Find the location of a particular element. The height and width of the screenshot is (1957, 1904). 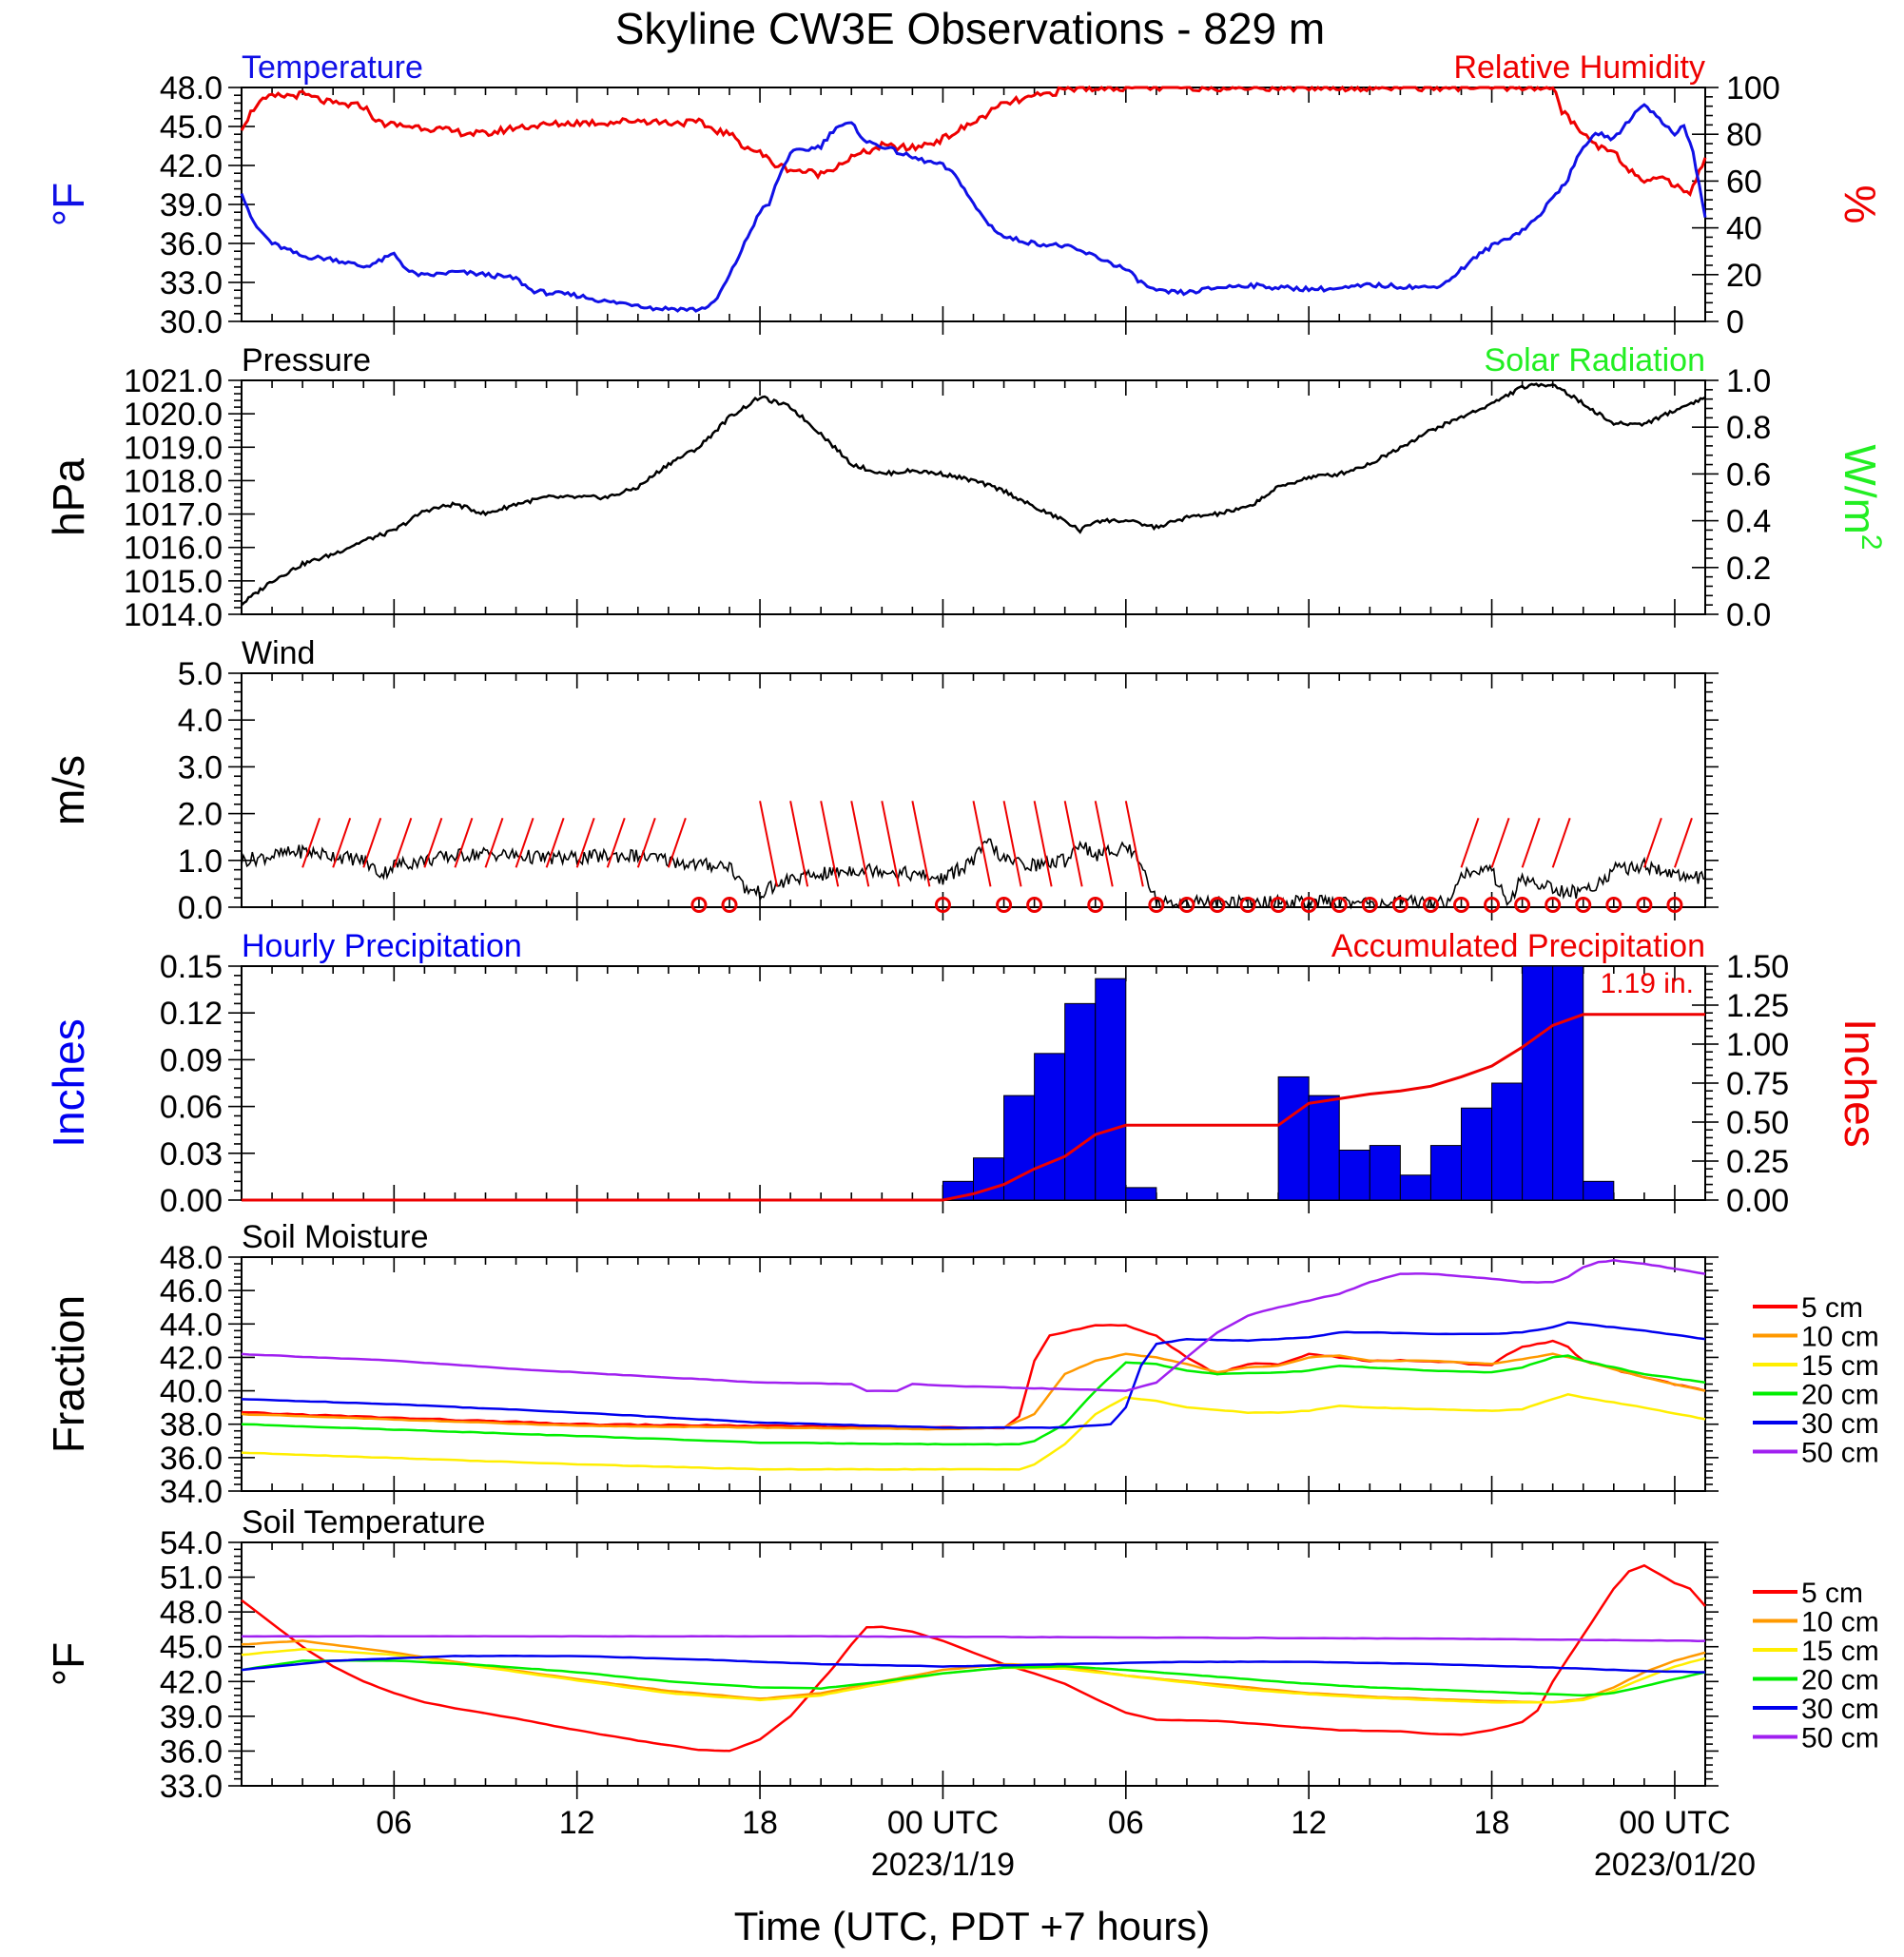

panel-title-right: Relative Humidity is located at coordinates (1579, 67).